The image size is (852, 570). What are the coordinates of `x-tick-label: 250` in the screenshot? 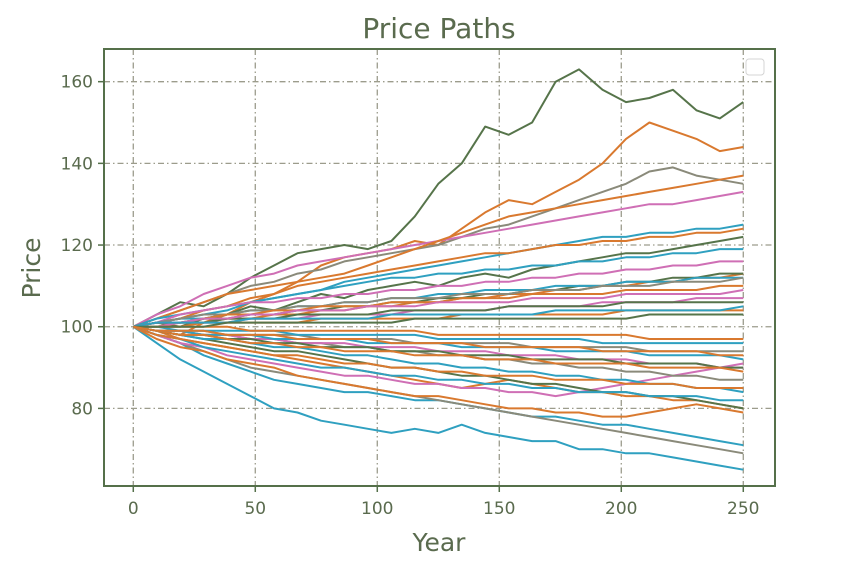 It's located at (743, 509).